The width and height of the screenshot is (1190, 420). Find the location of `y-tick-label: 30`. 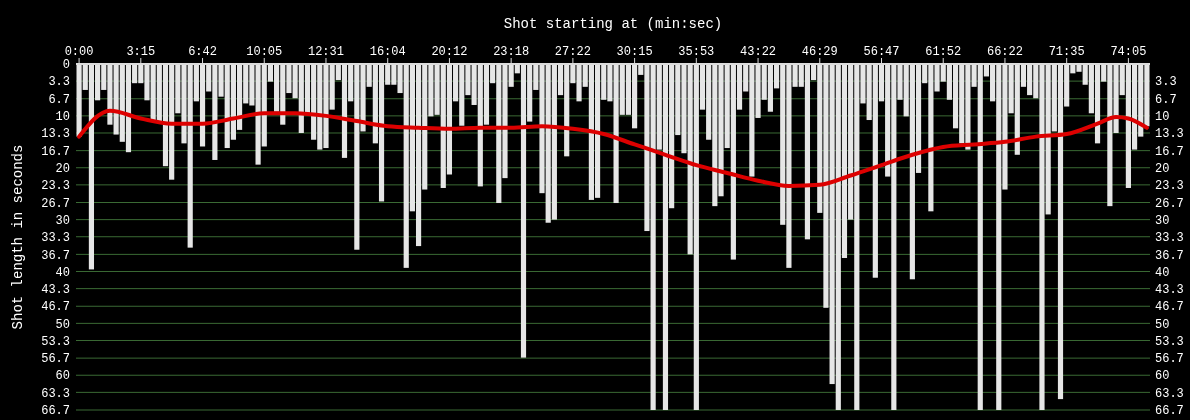

y-tick-label: 30 is located at coordinates (62, 220).